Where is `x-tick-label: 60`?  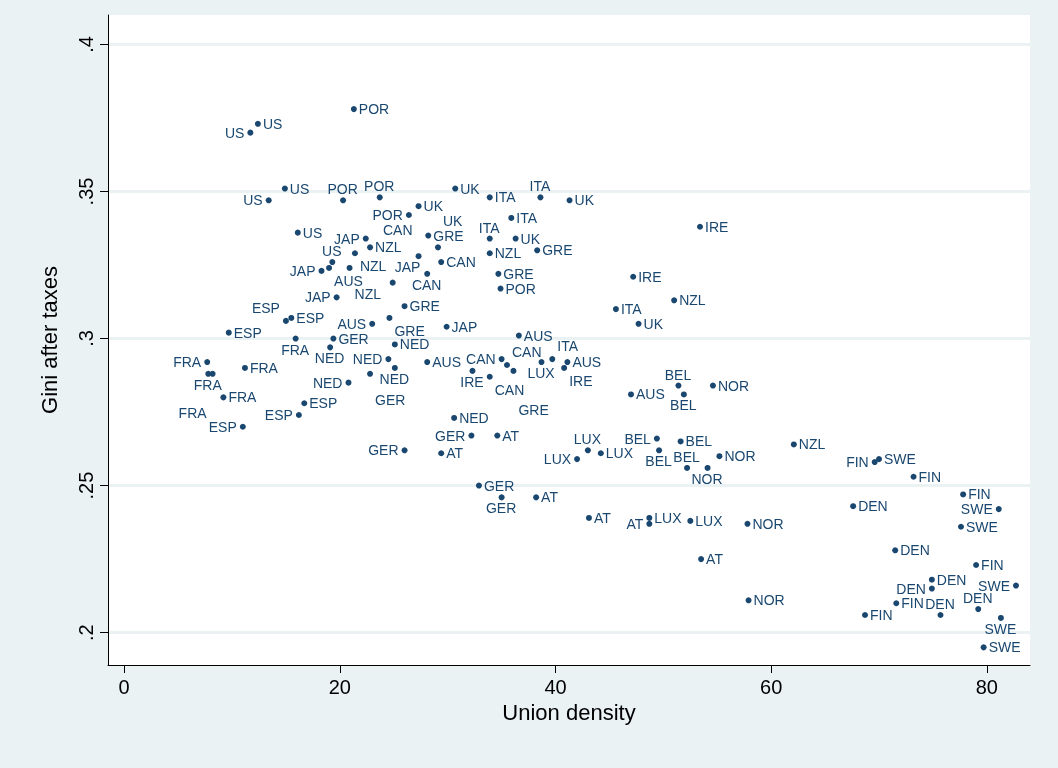
x-tick-label: 60 is located at coordinates (771, 687).